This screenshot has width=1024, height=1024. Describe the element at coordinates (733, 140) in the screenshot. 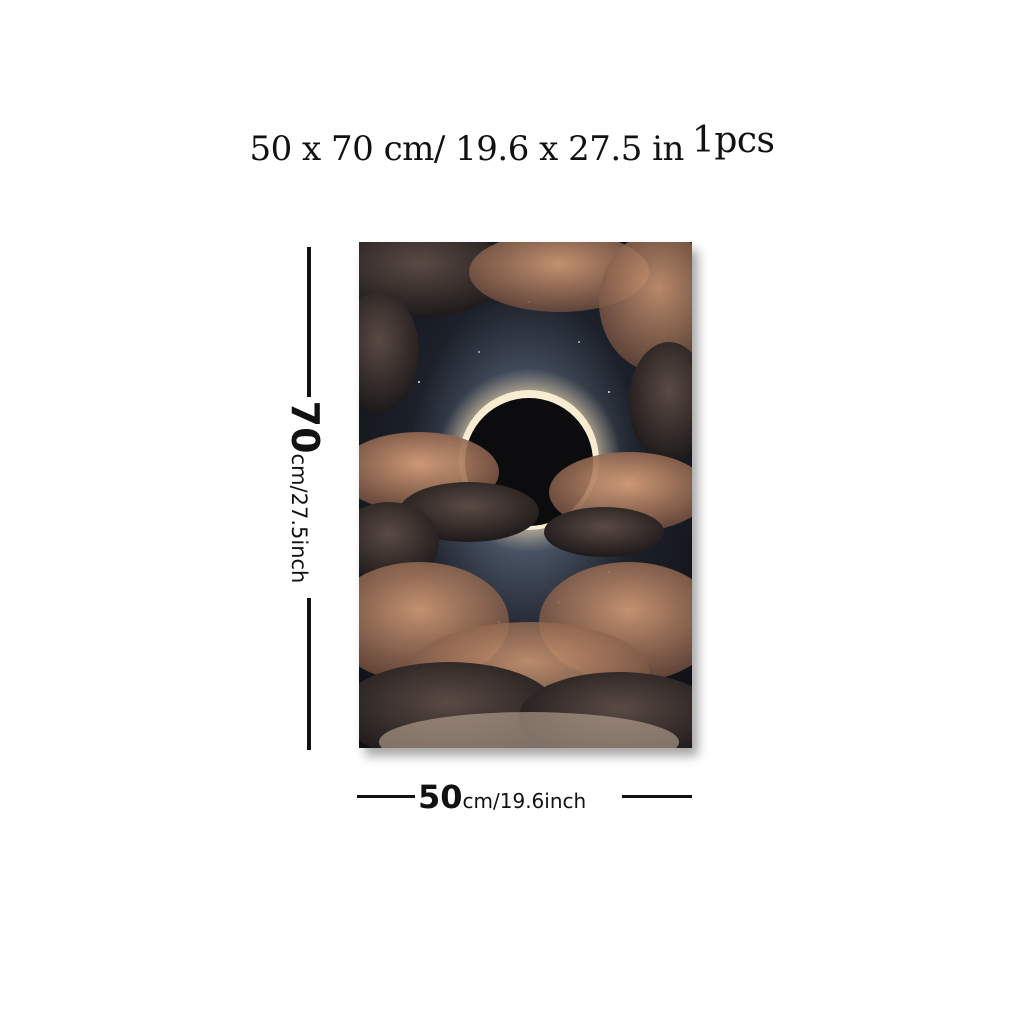

I see `quantity-label: 1pcs` at that location.